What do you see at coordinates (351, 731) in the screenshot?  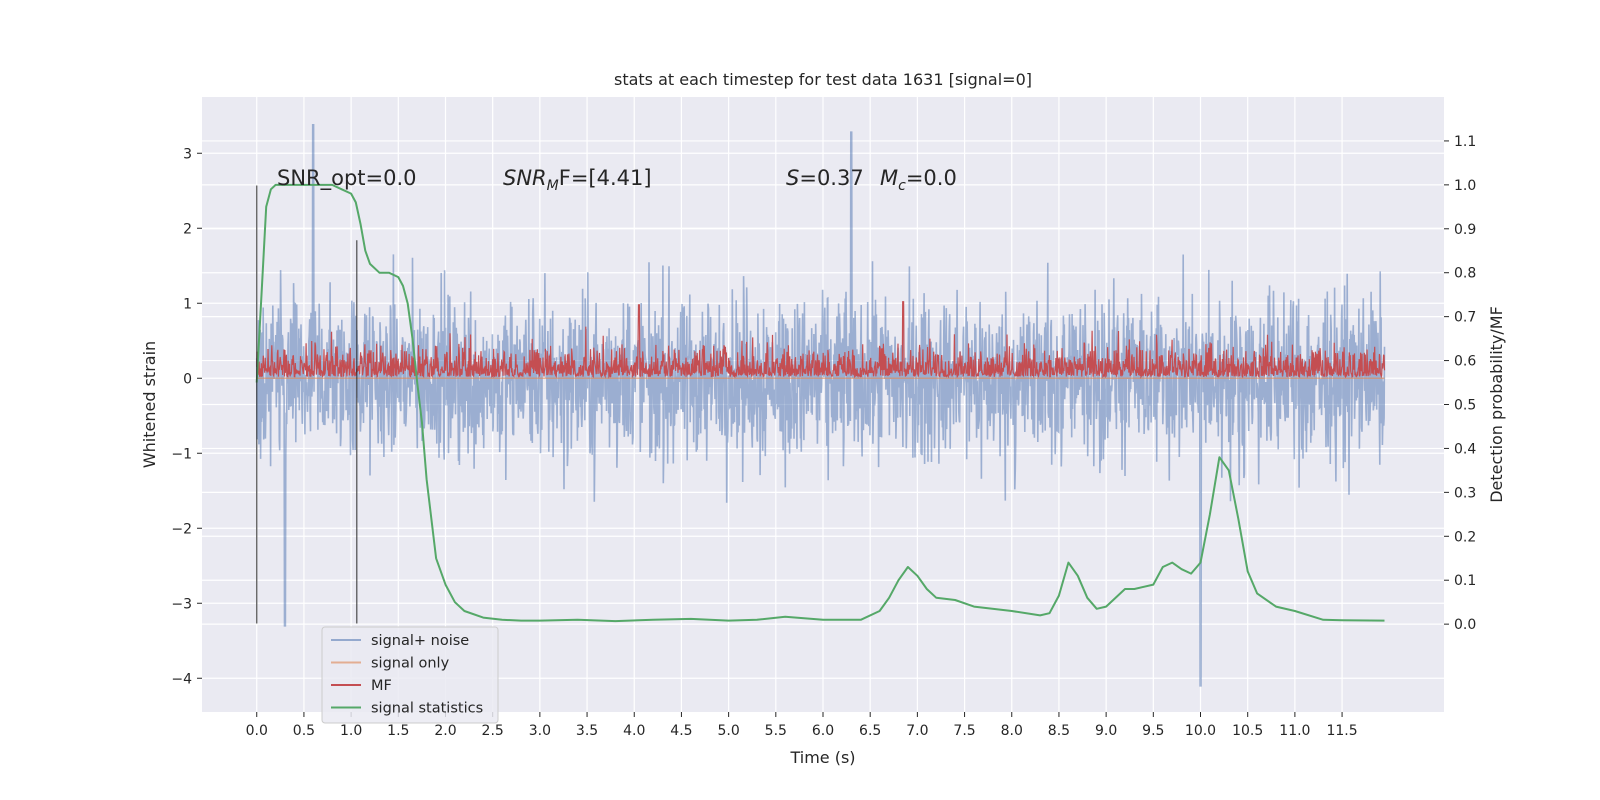 I see `x-tick-label: 1.0` at bounding box center [351, 731].